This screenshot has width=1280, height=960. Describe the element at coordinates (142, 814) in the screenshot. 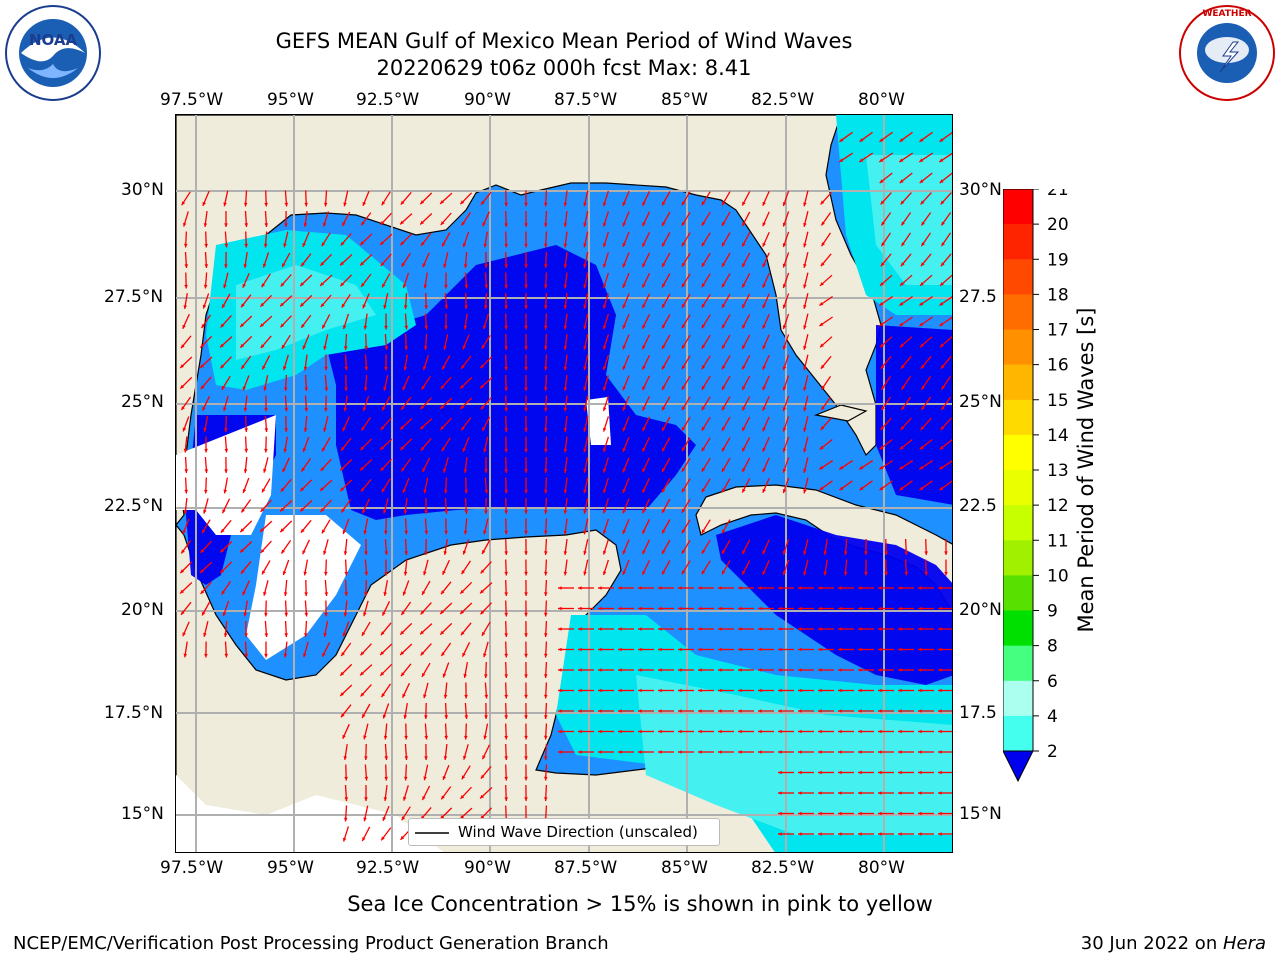

I see `lat-label: 15°N` at that location.